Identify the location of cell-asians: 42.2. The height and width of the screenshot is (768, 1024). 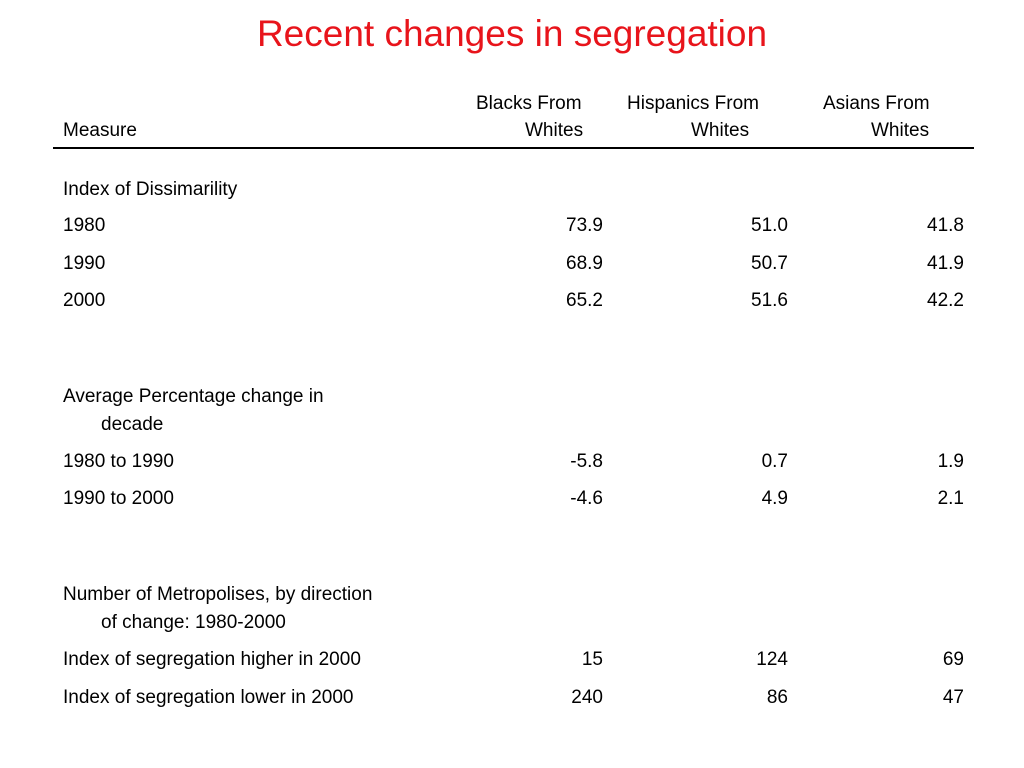
(945, 300).